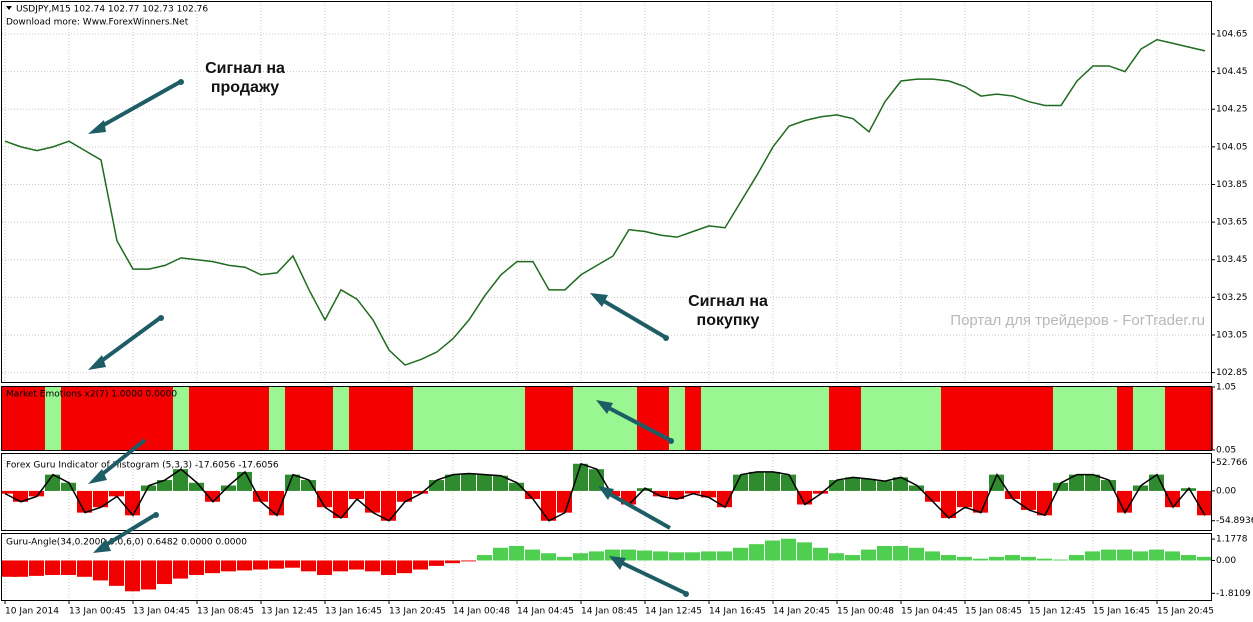 This screenshot has height=622, width=1253. Describe the element at coordinates (353, 612) in the screenshot. I see `x-tick-label: 13 Jan 16:45` at that location.